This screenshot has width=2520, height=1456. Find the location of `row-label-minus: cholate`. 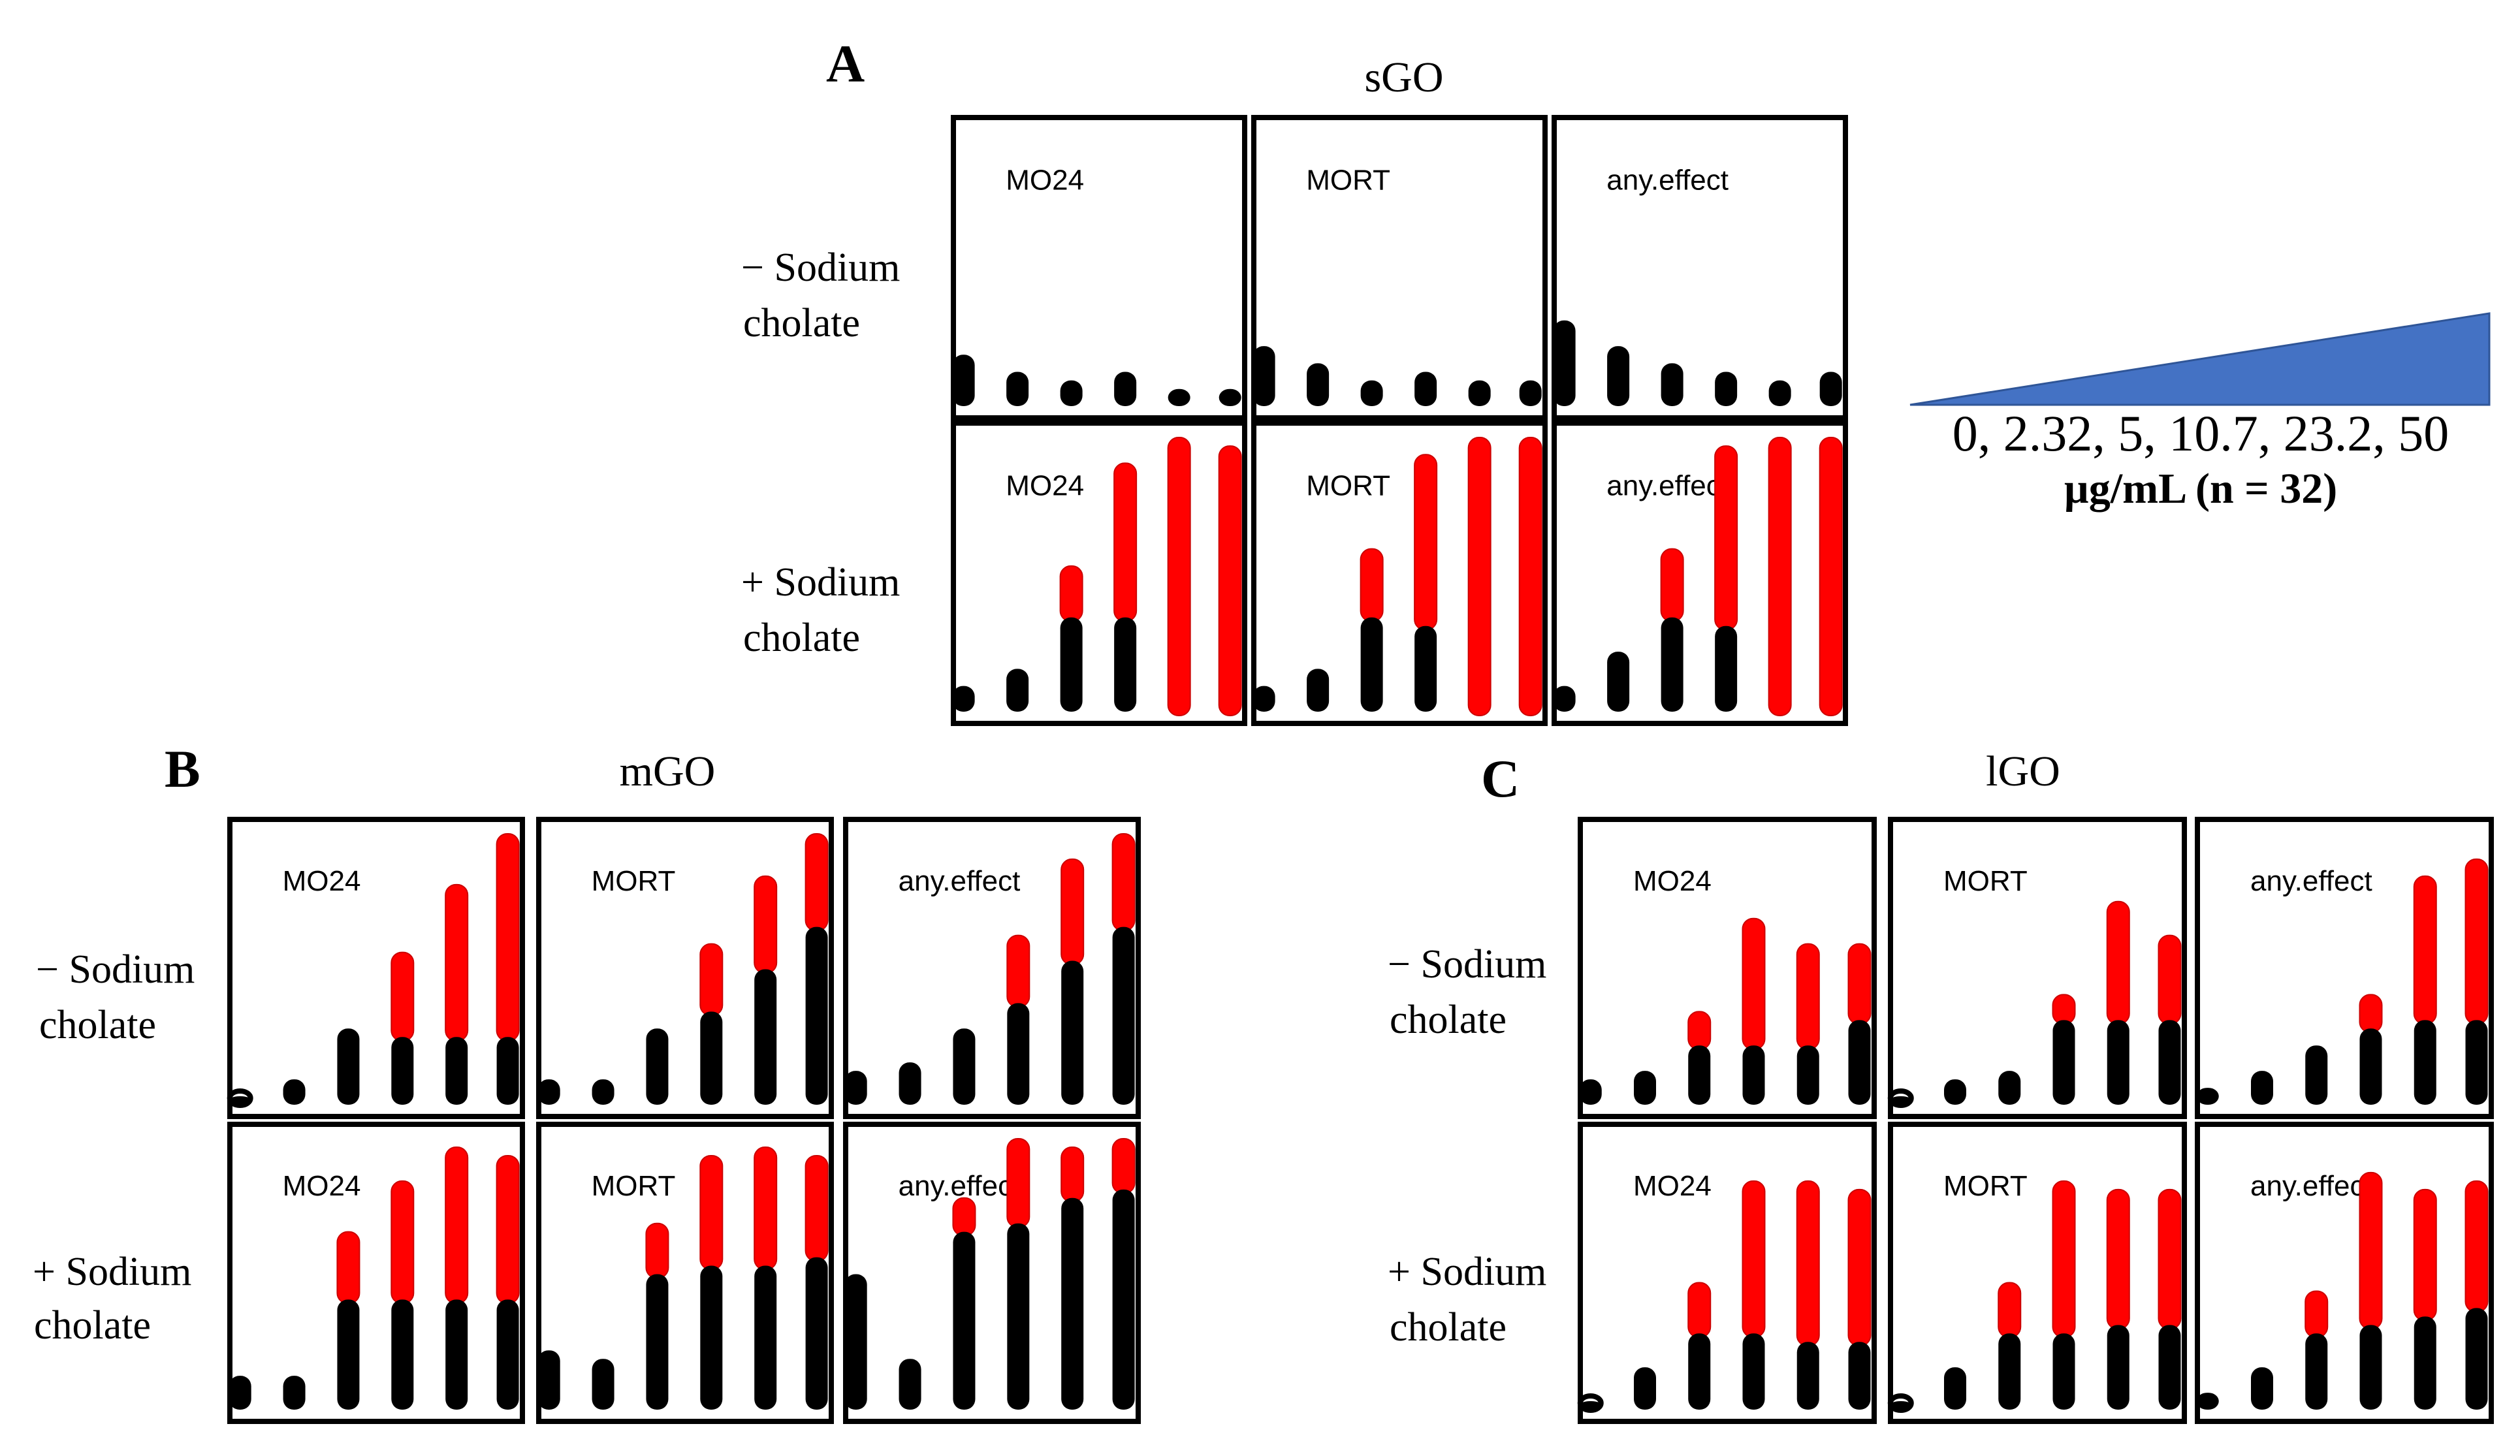

row-label-minus: cholate is located at coordinates (97, 1025).